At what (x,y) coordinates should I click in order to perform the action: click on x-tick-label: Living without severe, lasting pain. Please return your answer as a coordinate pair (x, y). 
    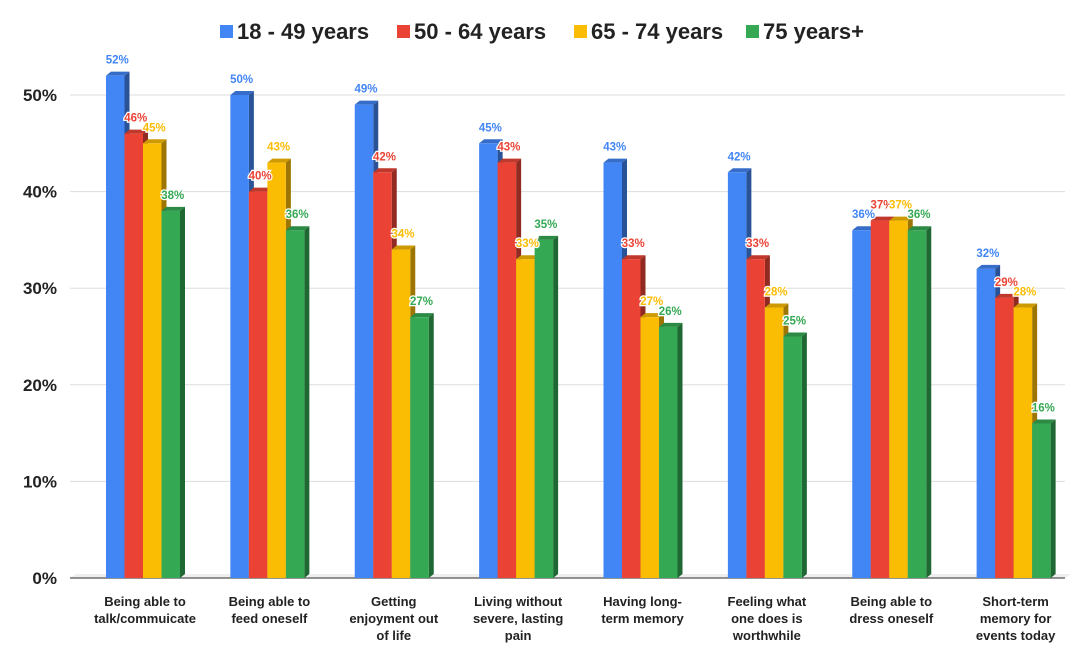
    Looking at the image, I should click on (518, 618).